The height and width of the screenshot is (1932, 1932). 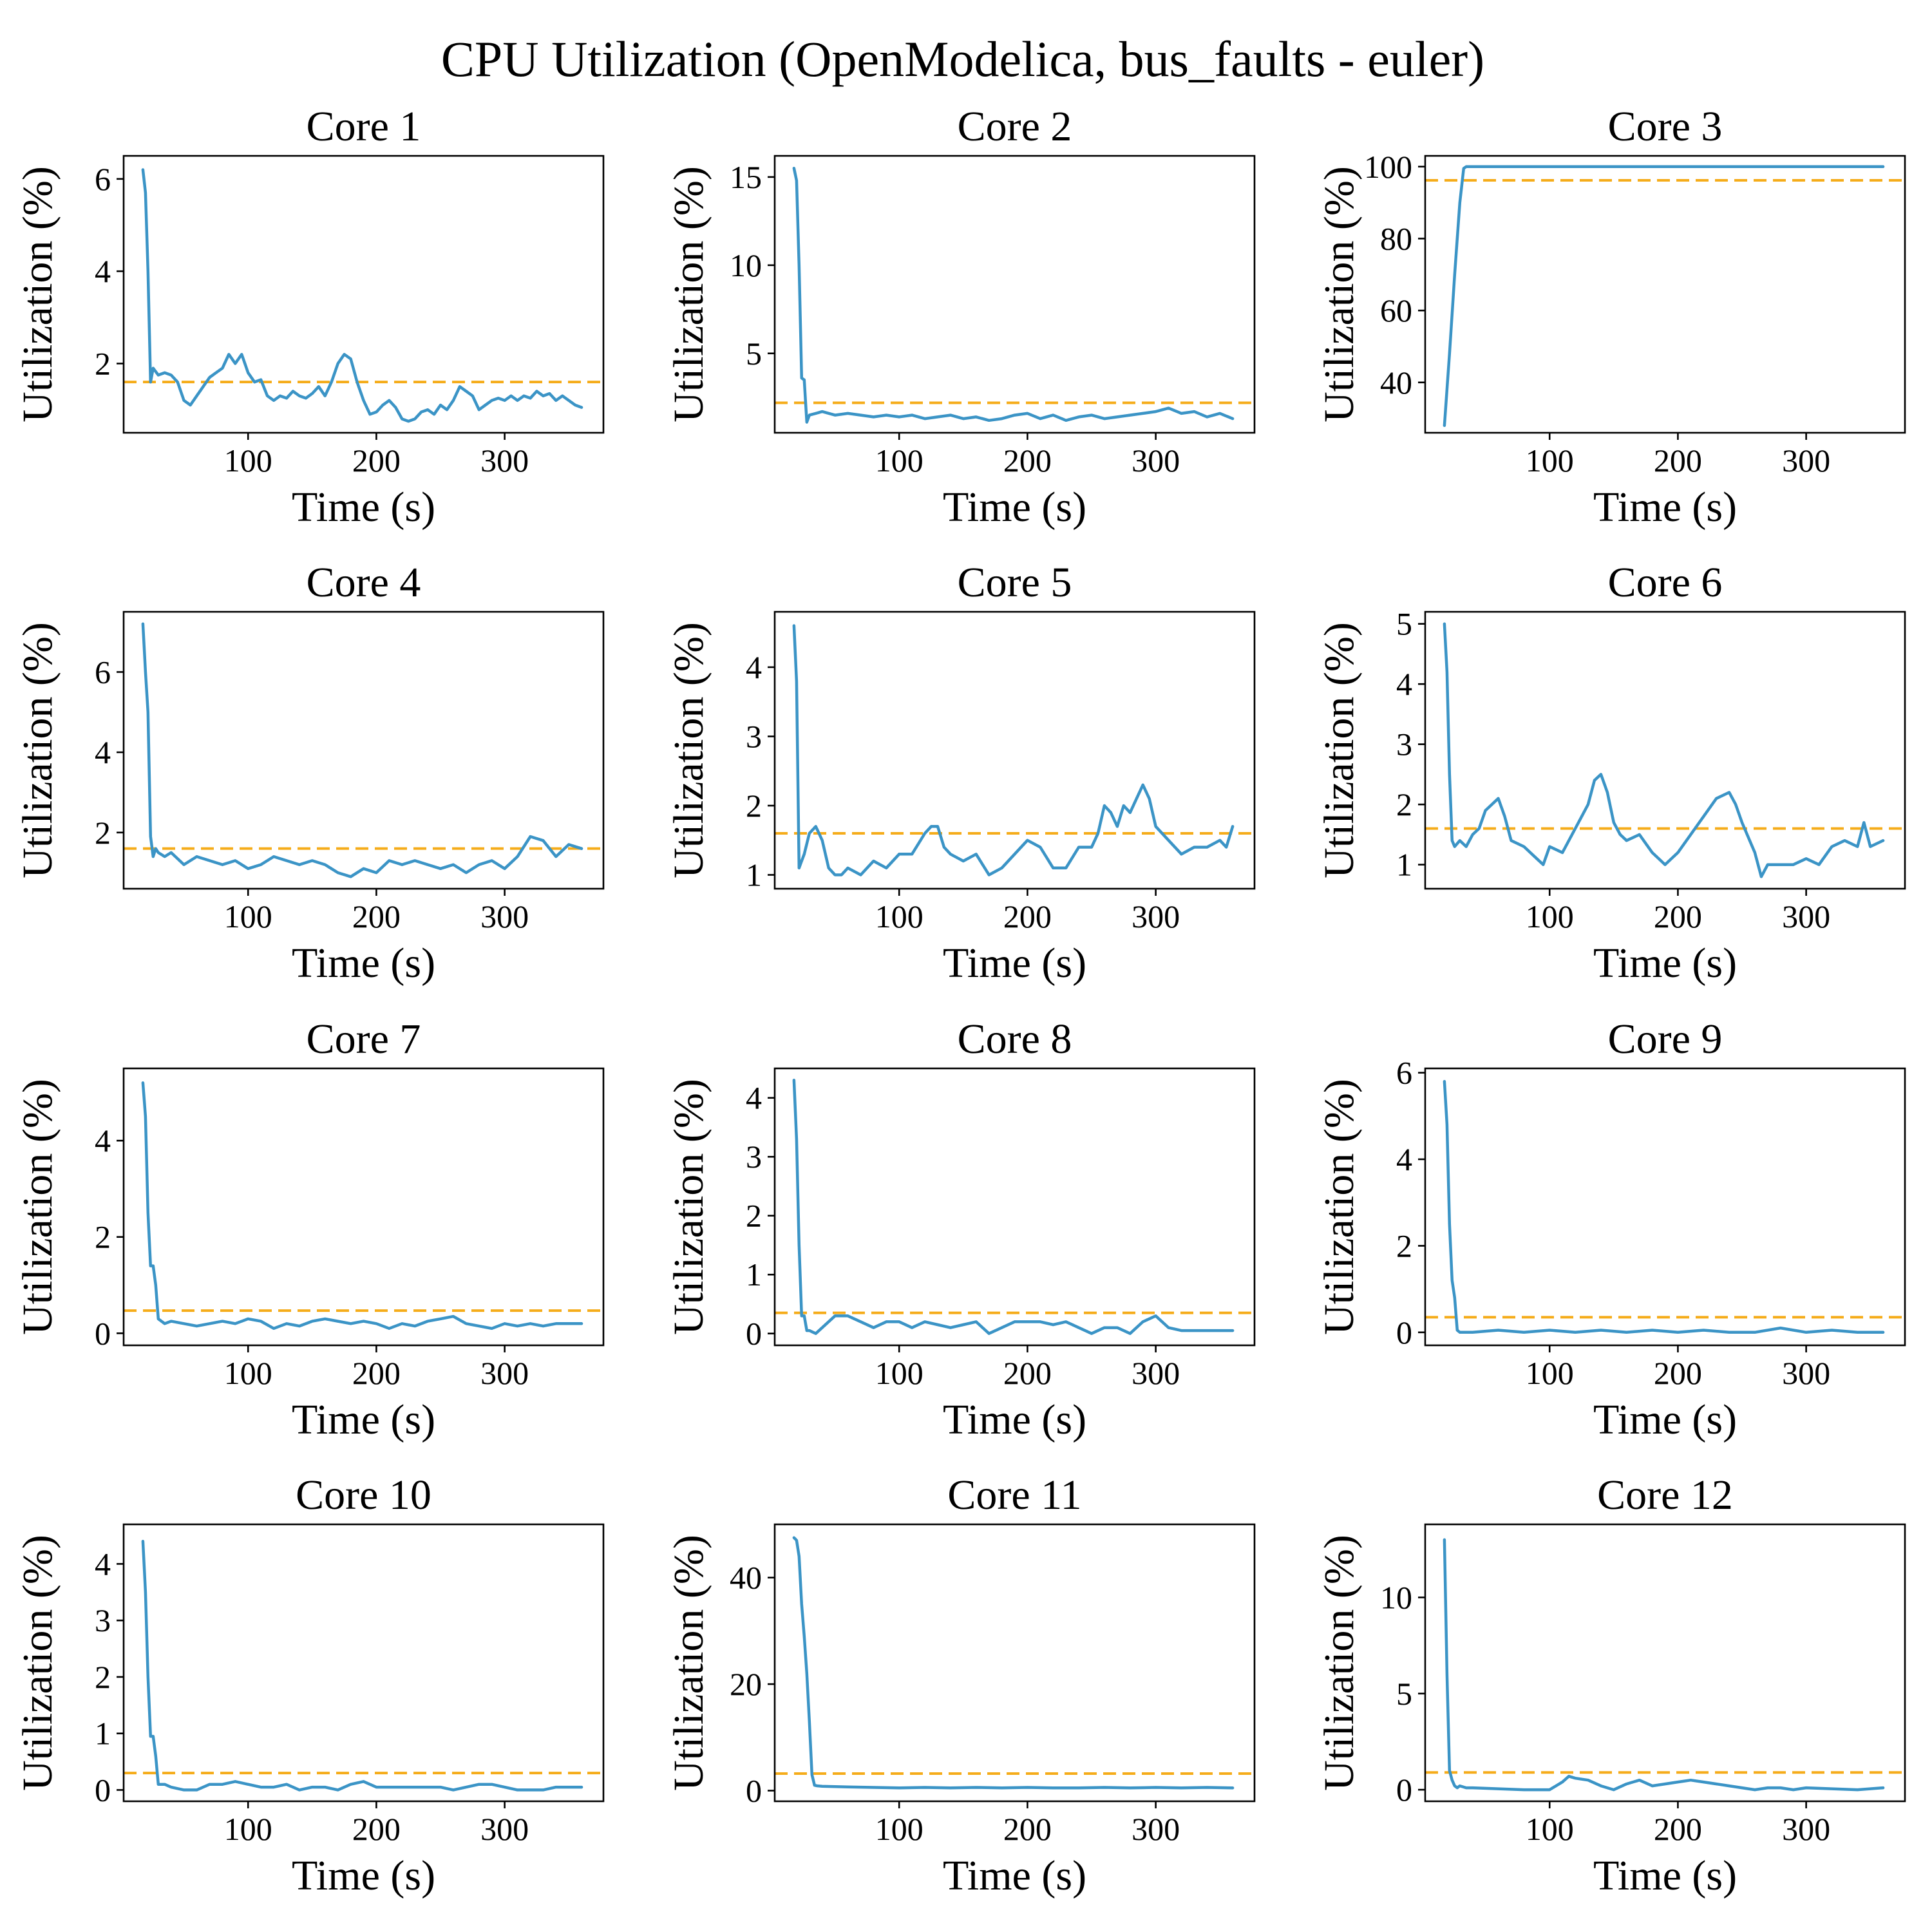 What do you see at coordinates (364, 1039) in the screenshot?
I see `panel-title: Core 7` at bounding box center [364, 1039].